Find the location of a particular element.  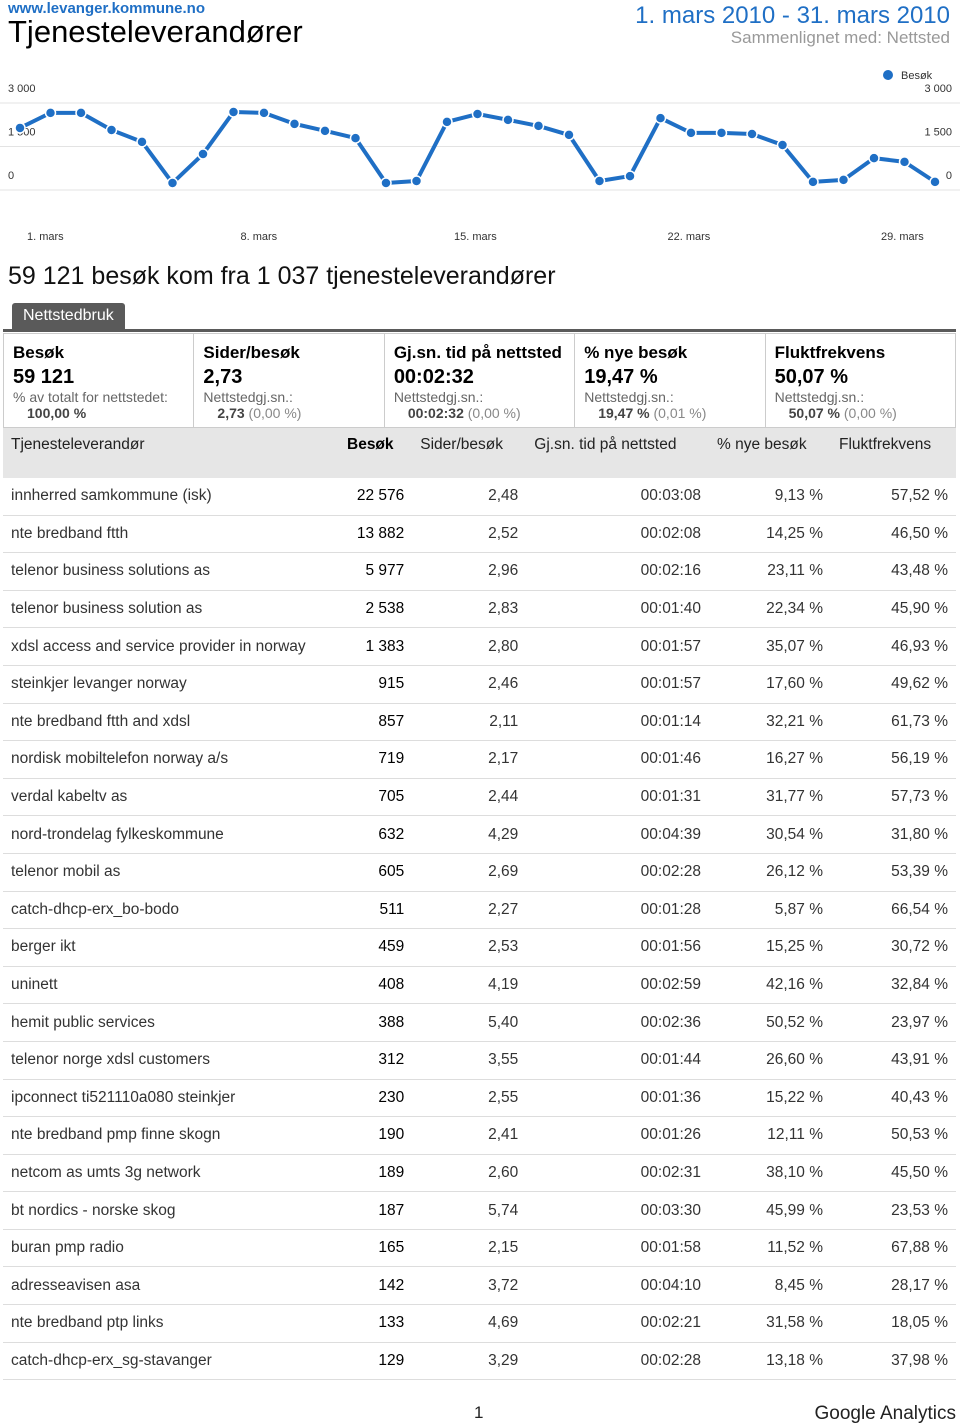

tab-rule is located at coordinates (479, 330).